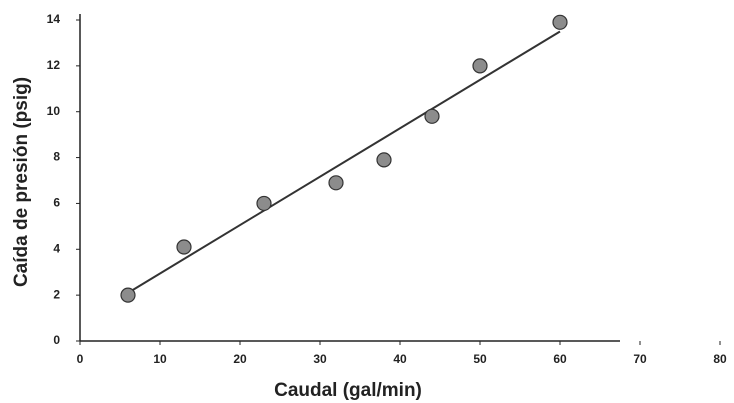  I want to click on x-tick-label: 0, so click(80, 359).